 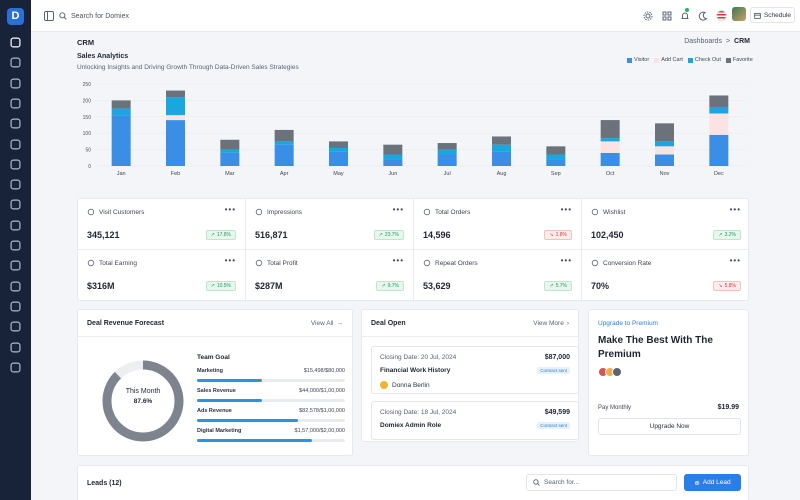 I want to click on chat-icon, so click(x=15, y=84).